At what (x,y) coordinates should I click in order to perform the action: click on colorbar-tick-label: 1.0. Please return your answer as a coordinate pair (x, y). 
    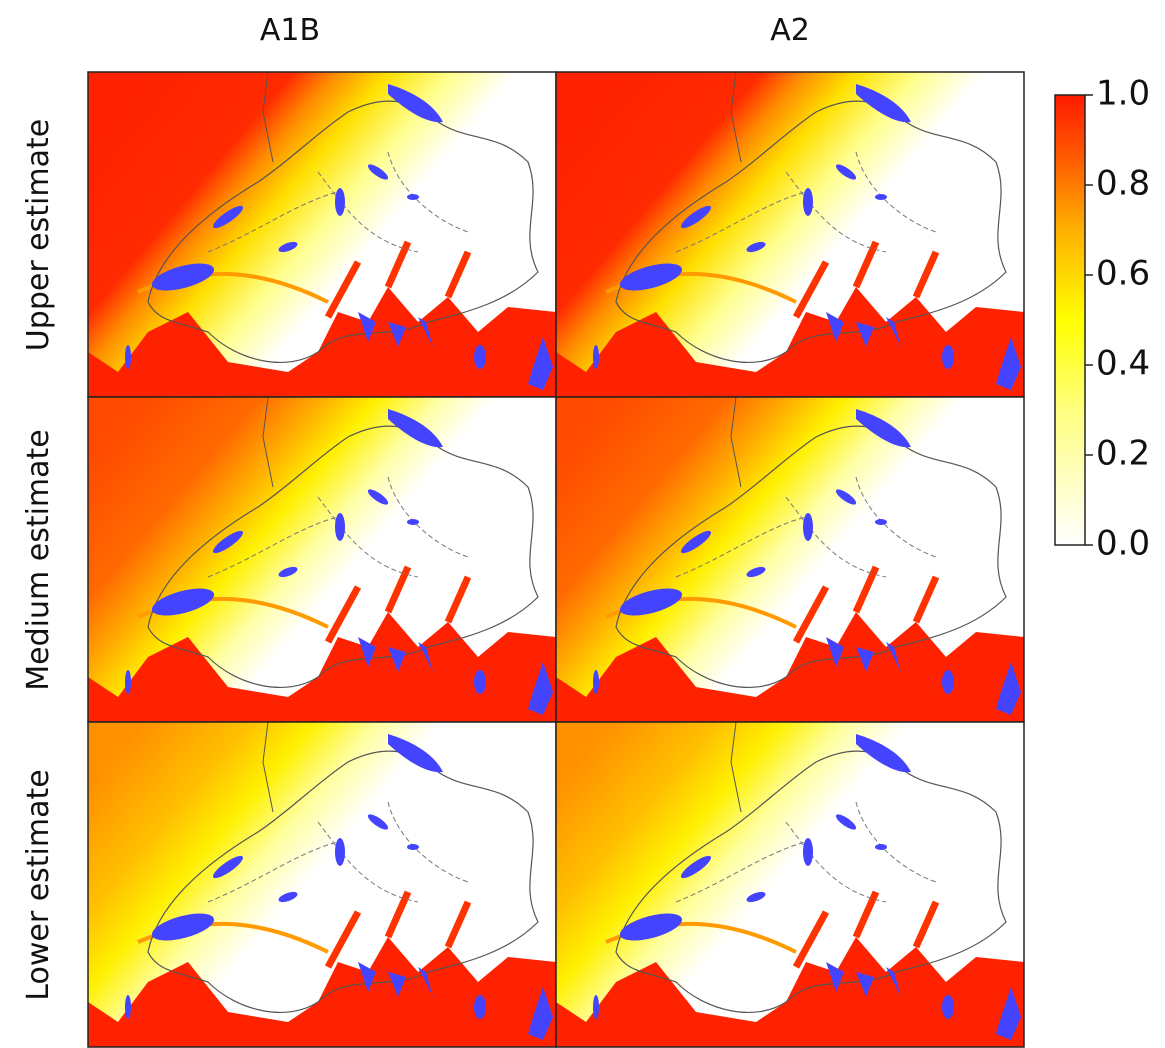
    Looking at the image, I should click on (1123, 94).